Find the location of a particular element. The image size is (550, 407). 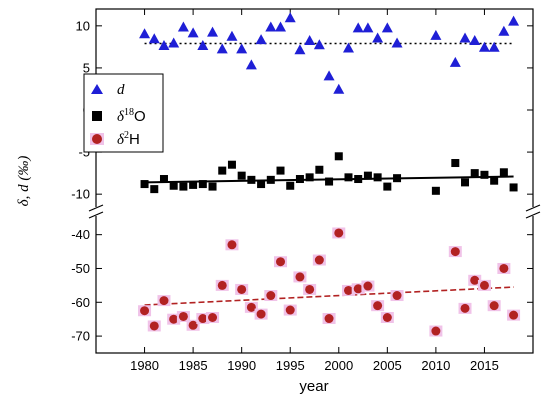

y-tick-label: 10 is located at coordinates (83, 25).